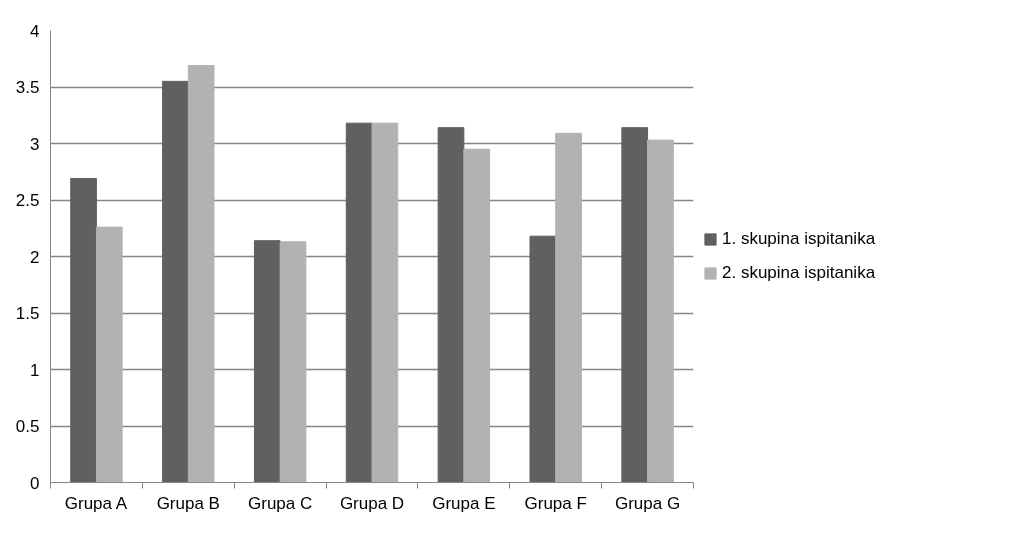 The width and height of the screenshot is (1023, 552). Describe the element at coordinates (280, 503) in the screenshot. I see `x-tick-label: Grupa C` at that location.